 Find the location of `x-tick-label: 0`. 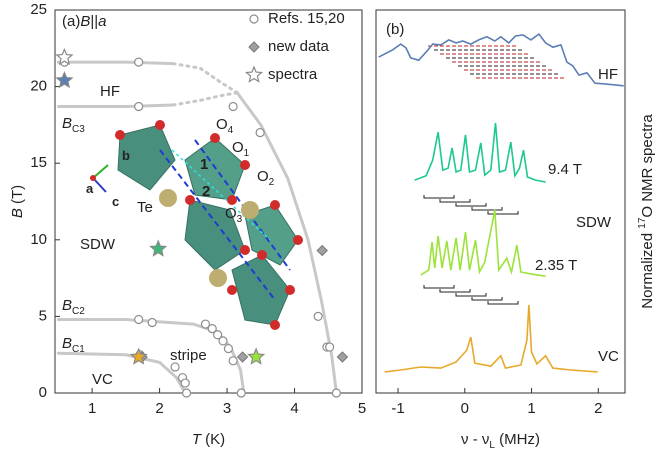

x-tick-label: 0 is located at coordinates (465, 408).